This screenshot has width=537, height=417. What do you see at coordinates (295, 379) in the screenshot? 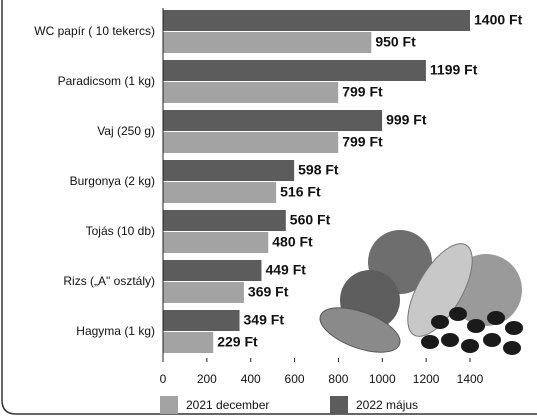
I see `x-tick-label: 600` at bounding box center [295, 379].